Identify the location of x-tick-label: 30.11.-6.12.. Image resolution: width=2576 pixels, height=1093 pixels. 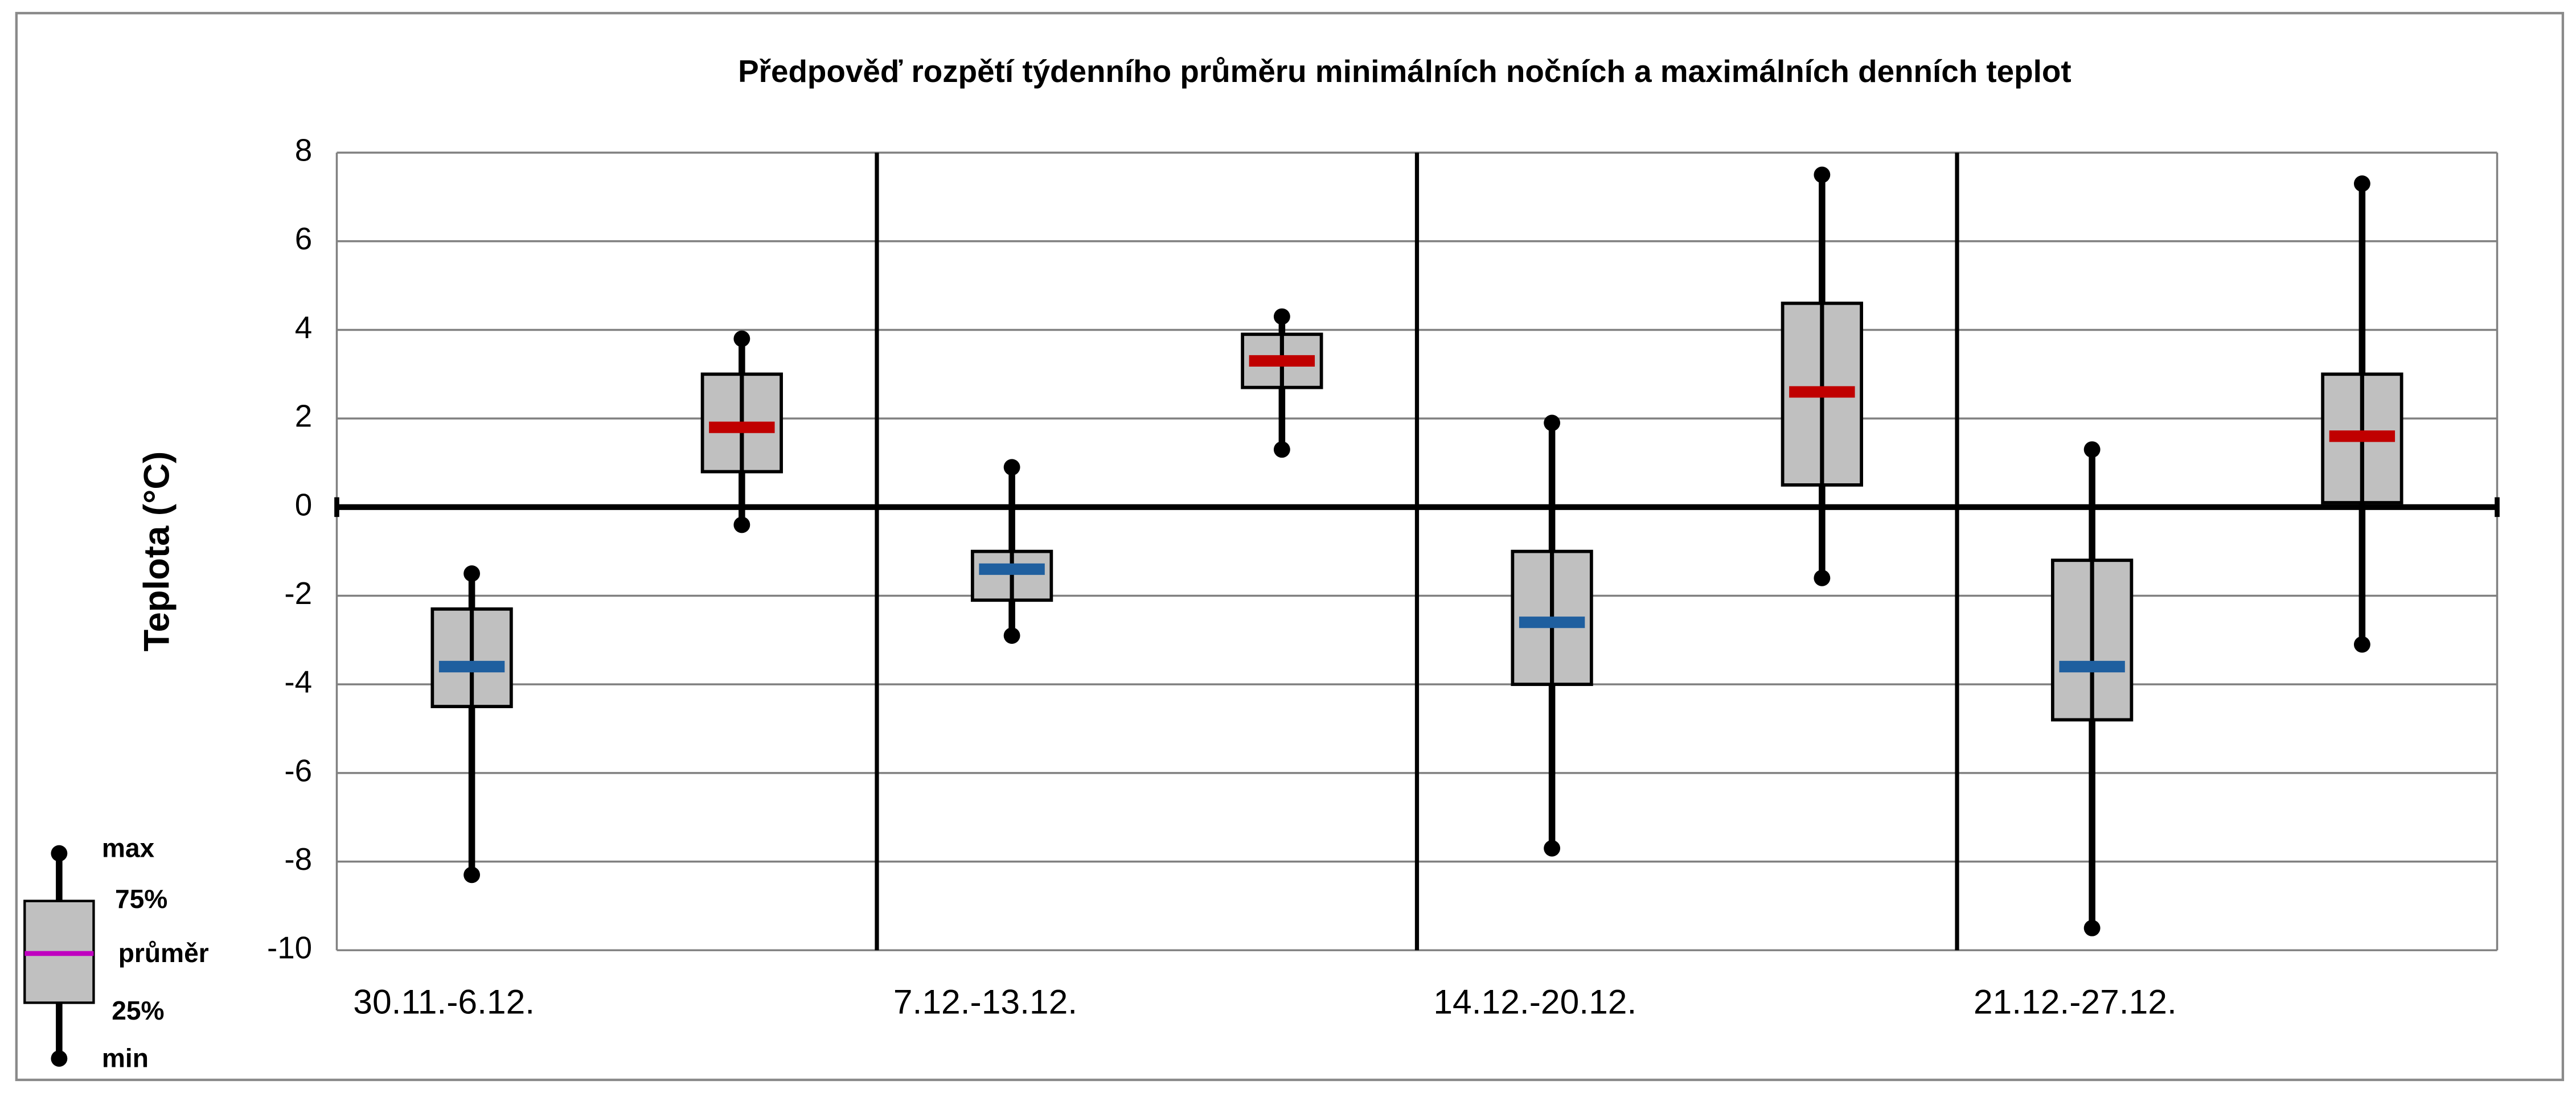
(444, 1001).